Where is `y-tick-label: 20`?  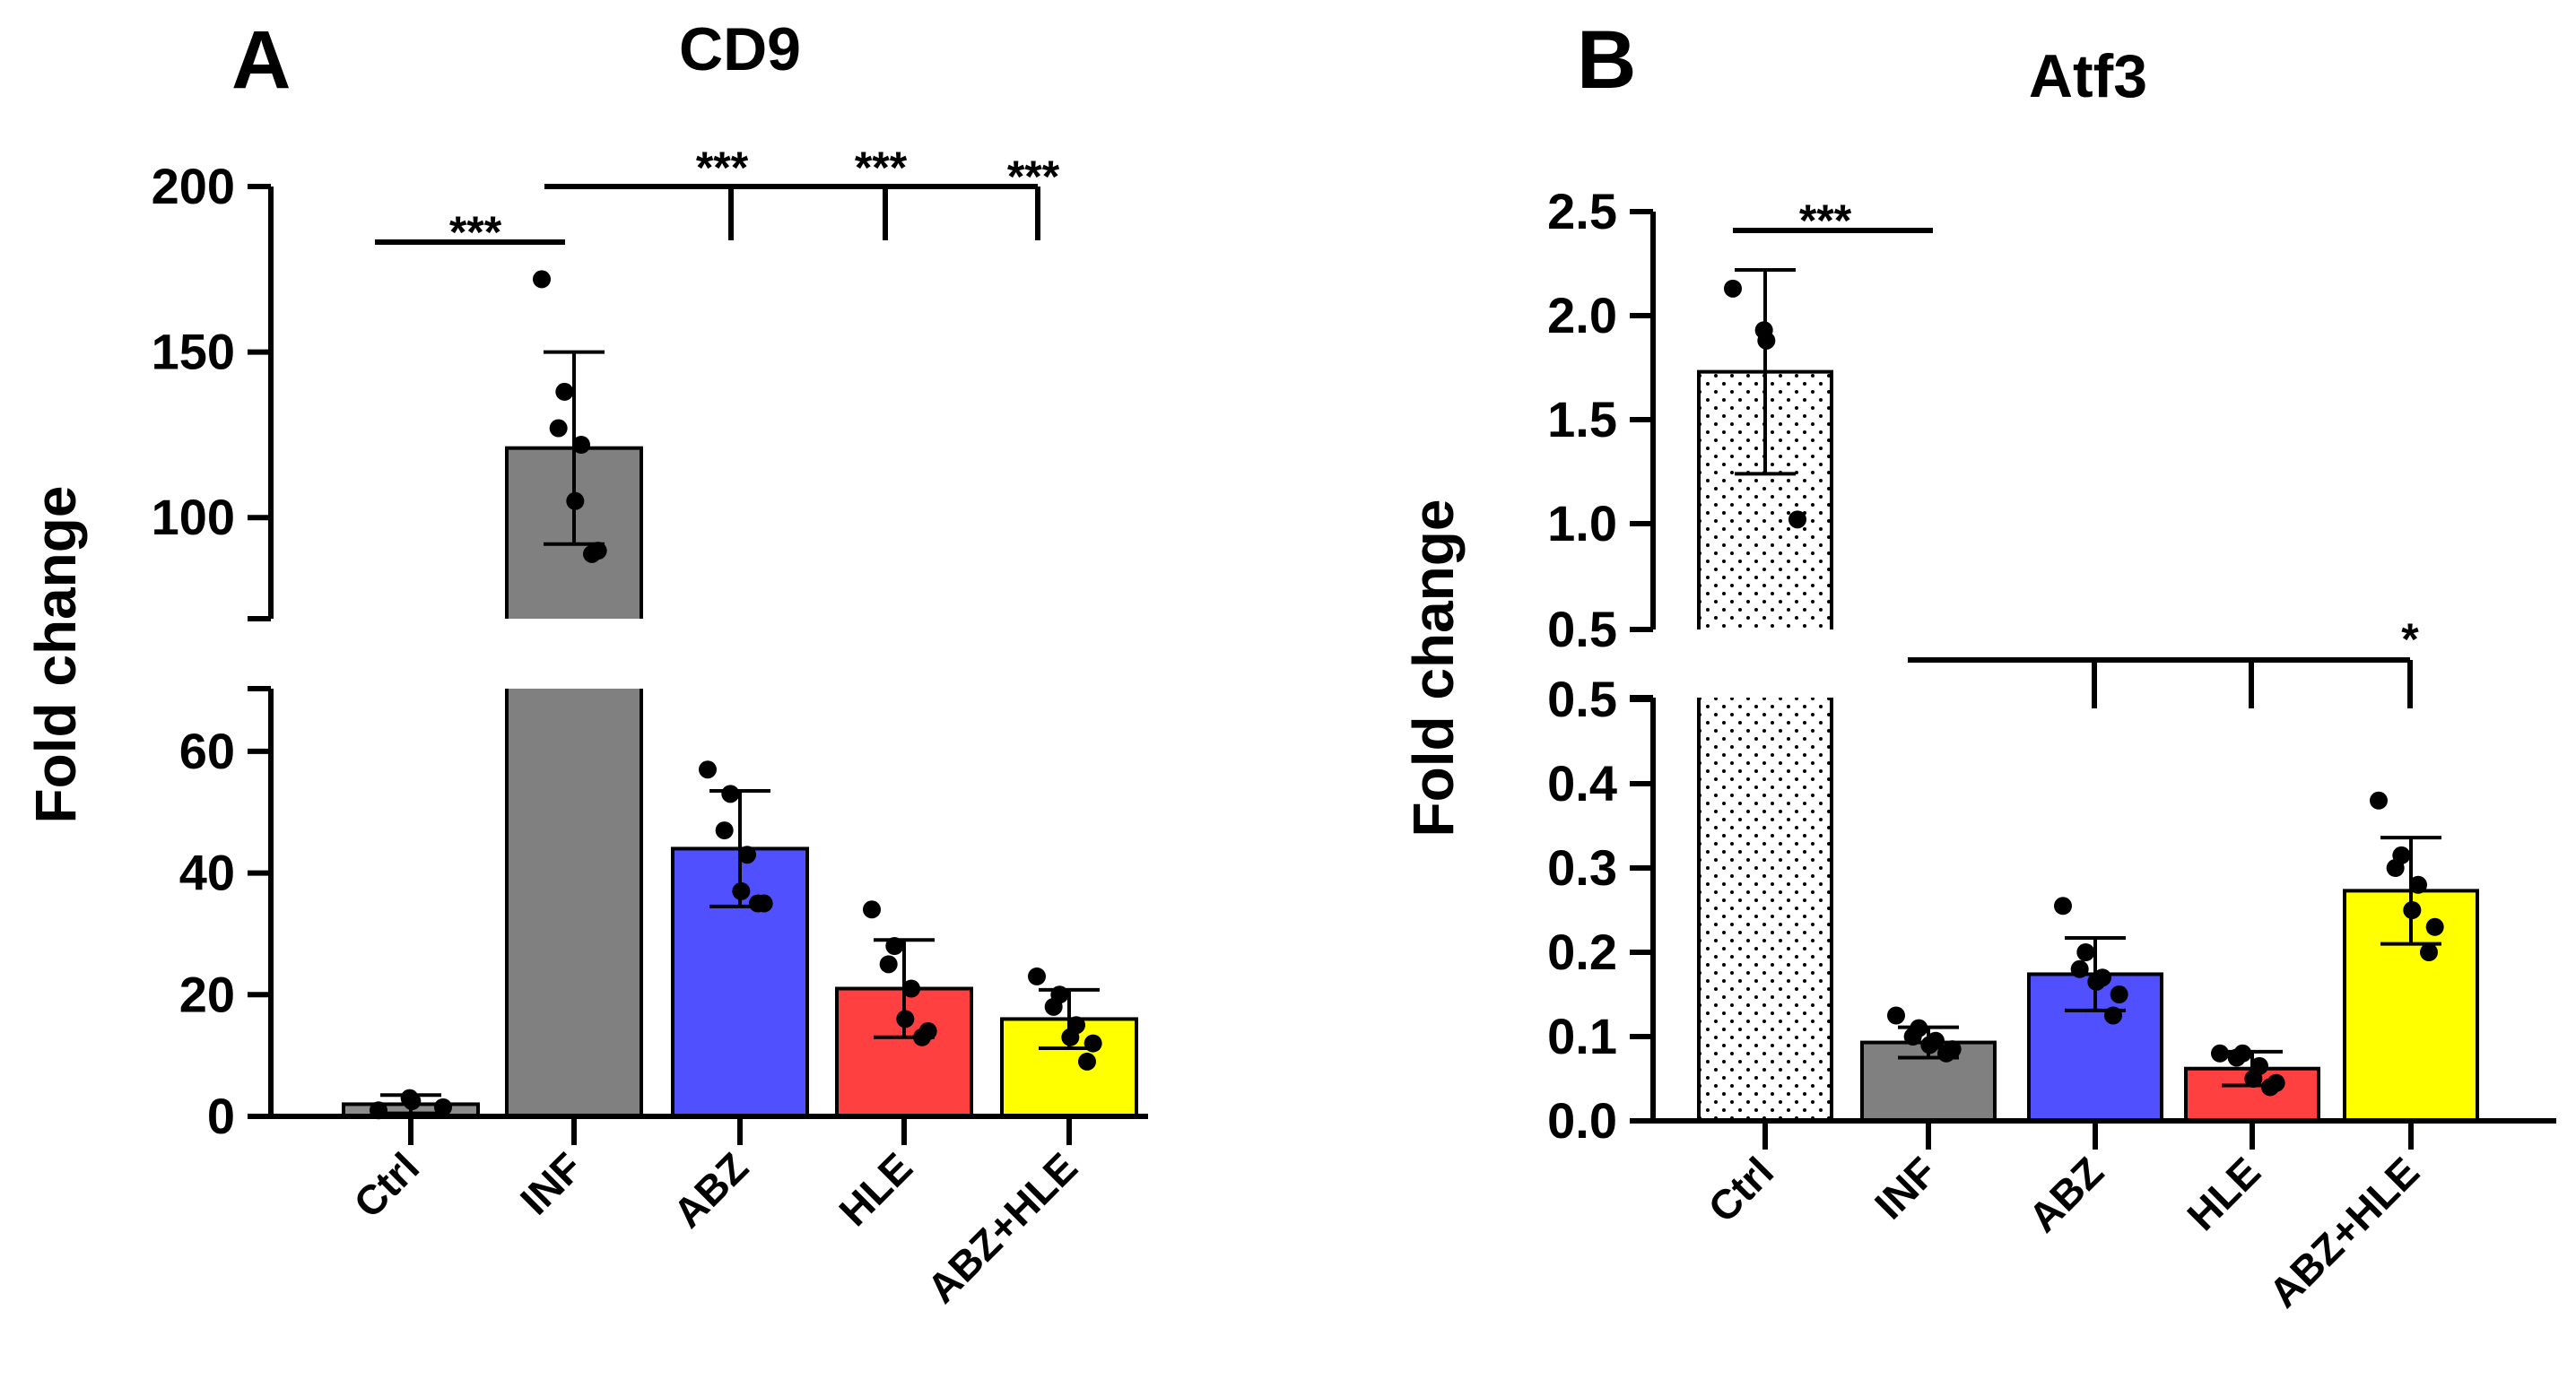 y-tick-label: 20 is located at coordinates (207, 994).